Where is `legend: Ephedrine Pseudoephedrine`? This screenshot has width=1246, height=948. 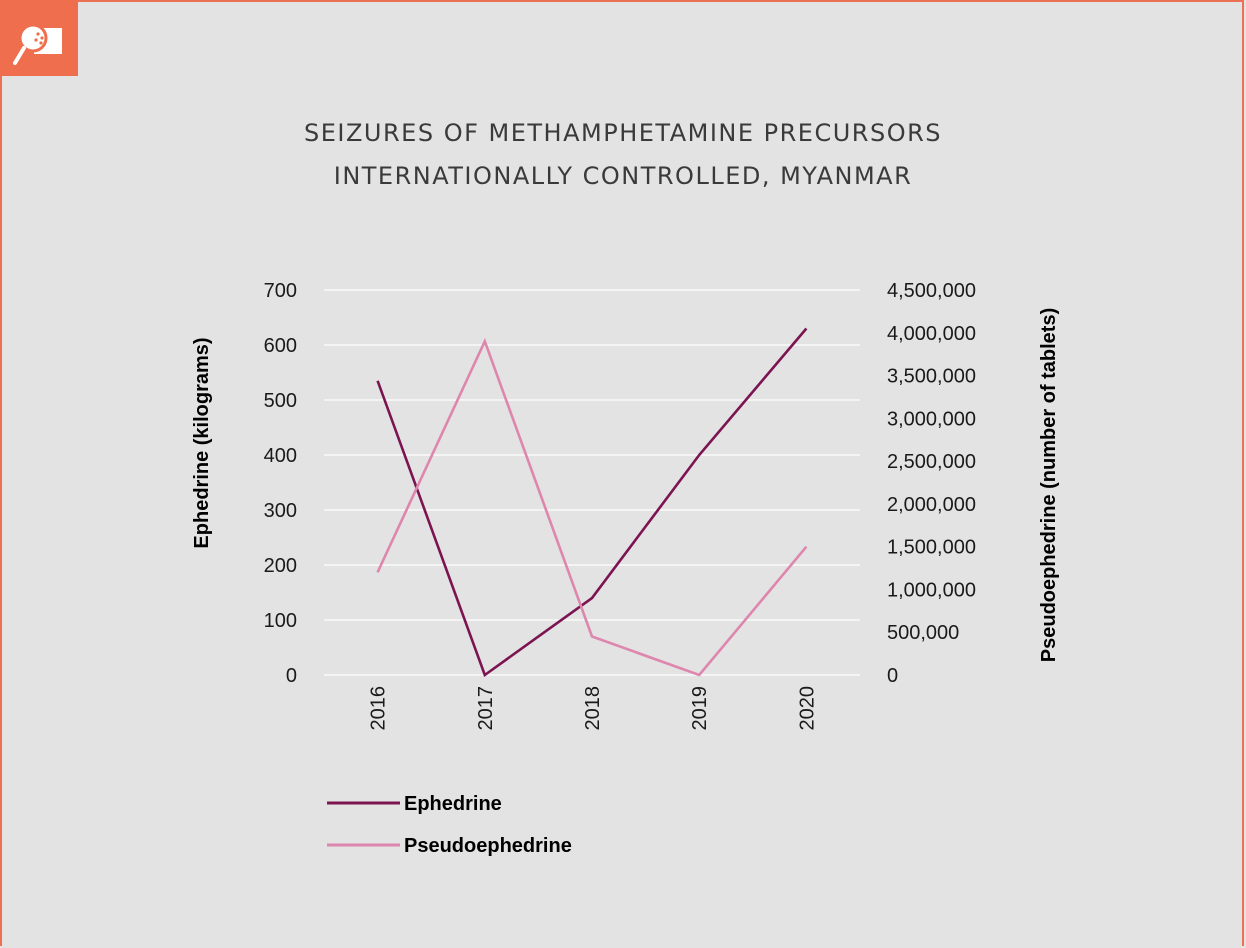
legend: Ephedrine Pseudoephedrine is located at coordinates (449, 825).